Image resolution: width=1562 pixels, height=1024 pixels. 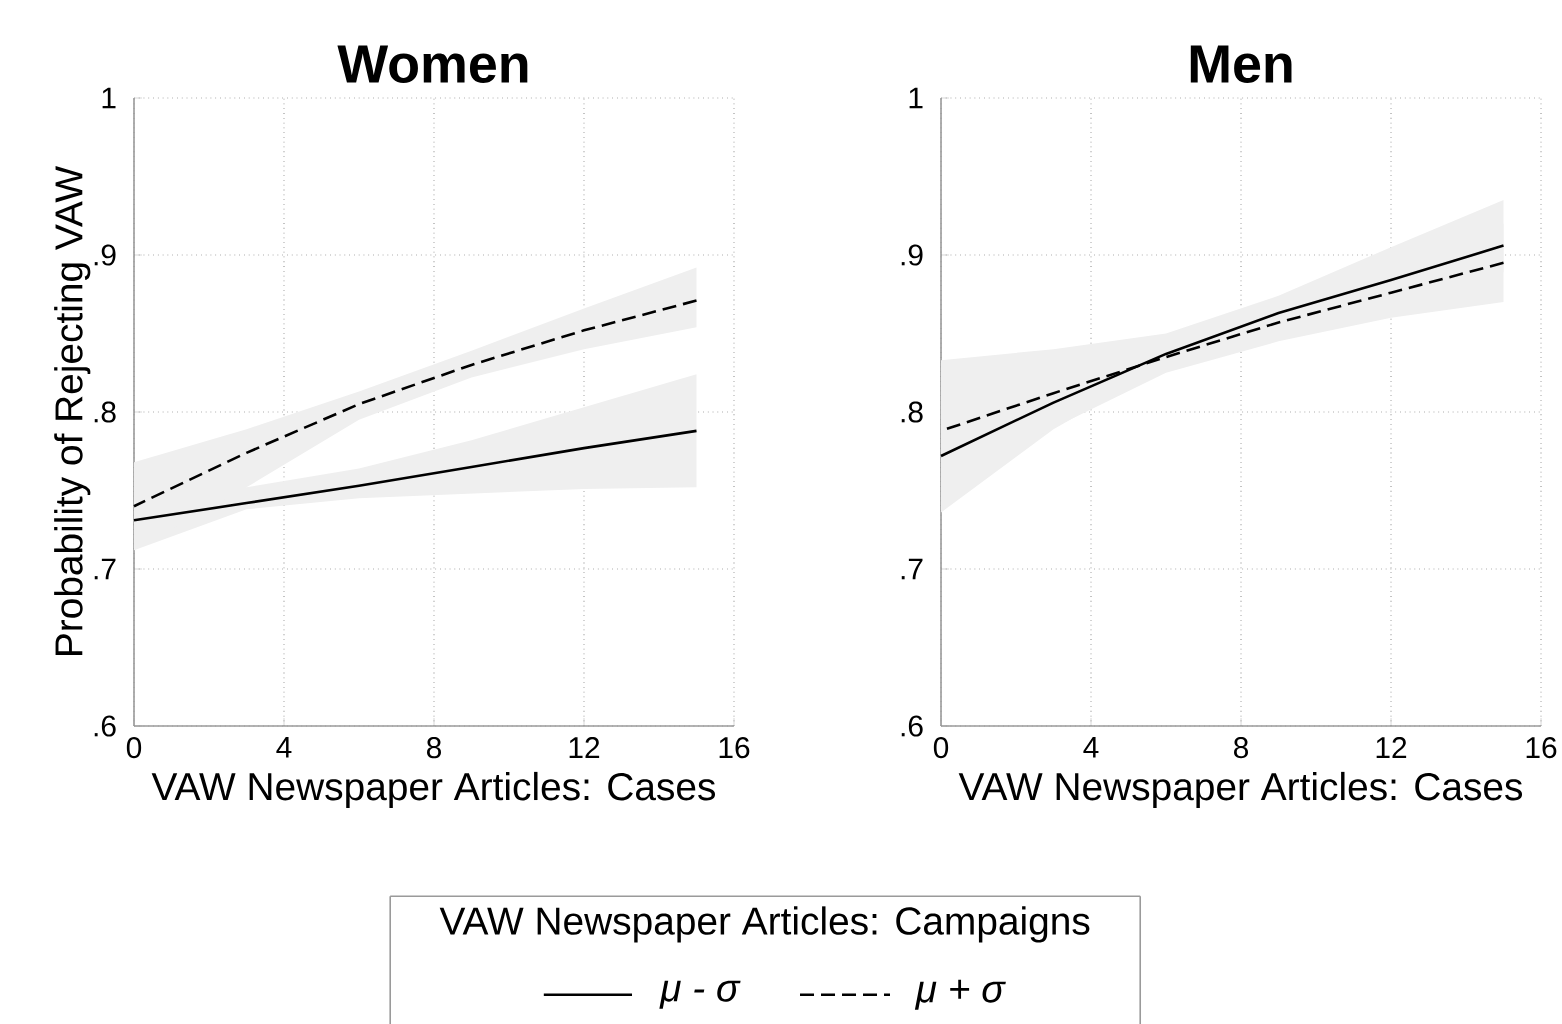 What do you see at coordinates (432, 64) in the screenshot?
I see `chart-title: Women` at bounding box center [432, 64].